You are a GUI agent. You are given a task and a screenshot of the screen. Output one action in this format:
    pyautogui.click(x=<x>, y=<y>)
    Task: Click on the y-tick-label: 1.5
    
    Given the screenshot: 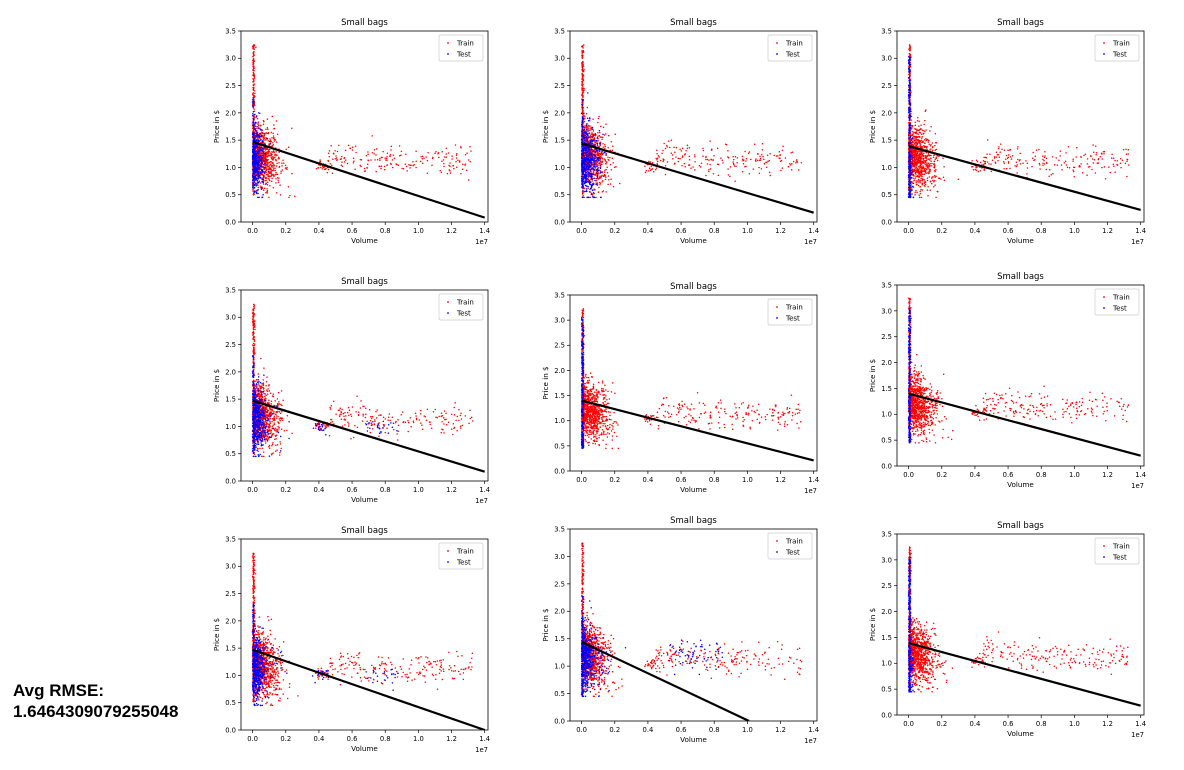 What is the action you would take?
    pyautogui.click(x=230, y=141)
    